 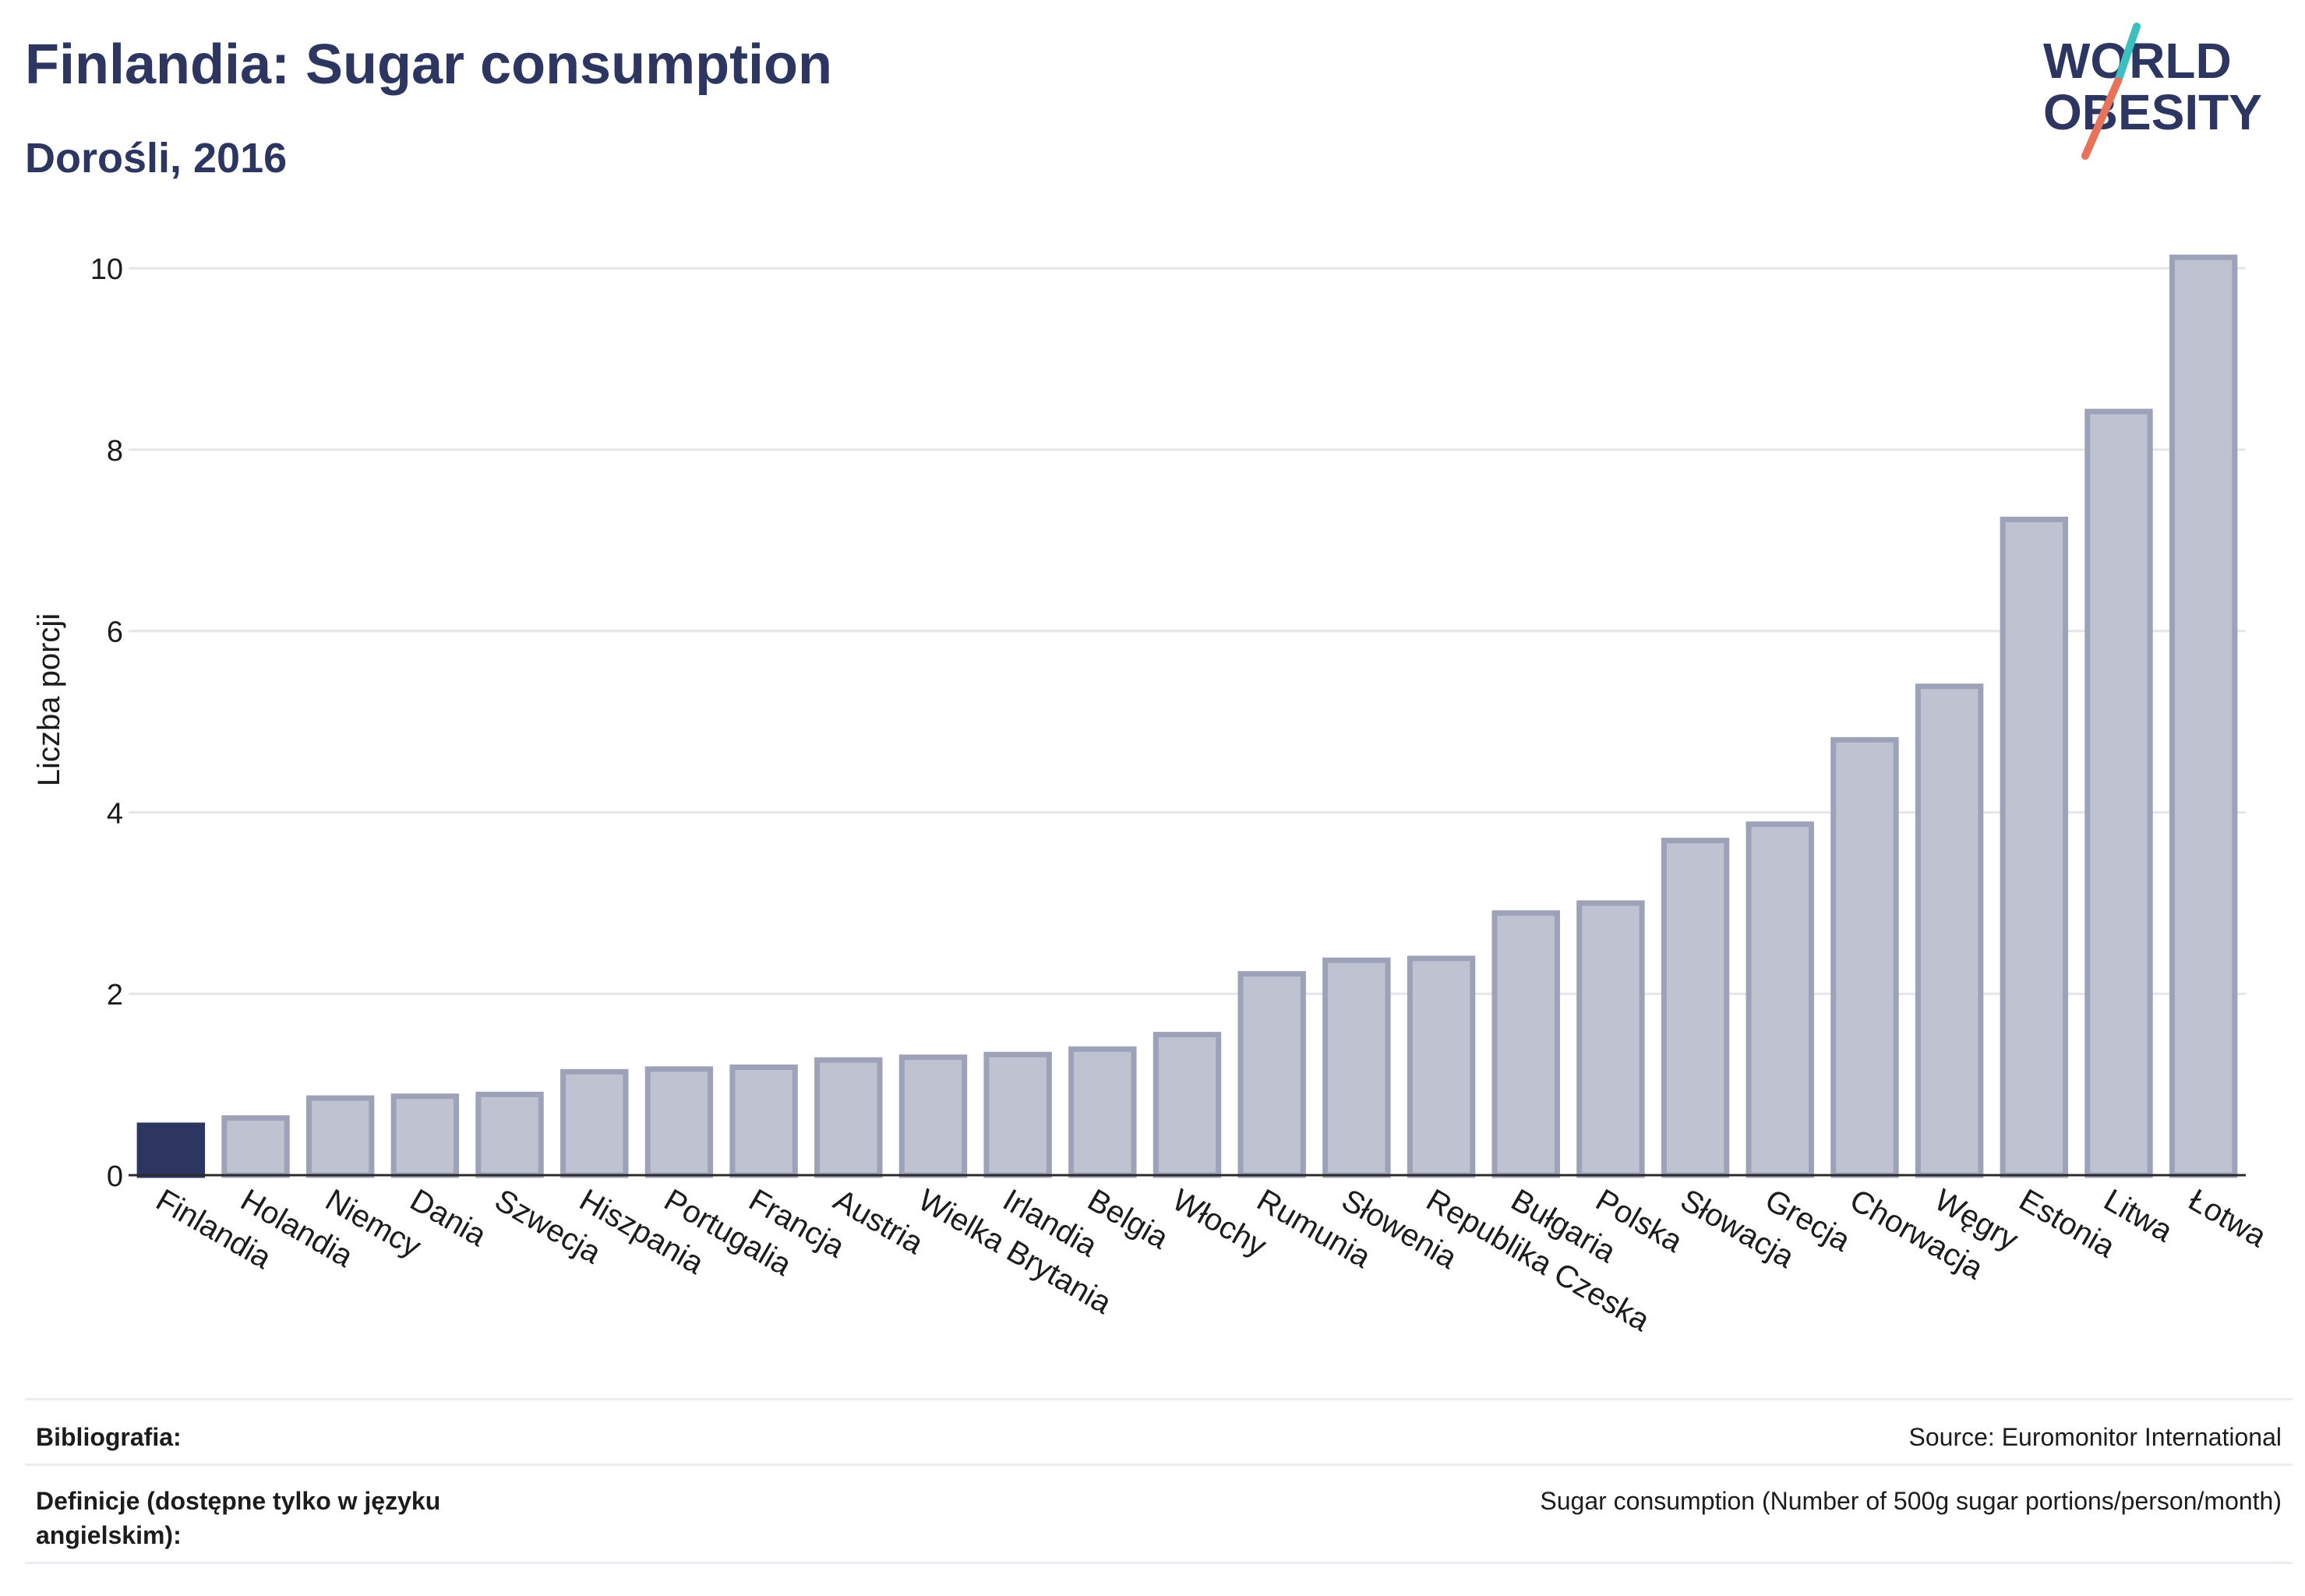 What do you see at coordinates (1271, 1074) in the screenshot?
I see `bar-rumunia` at bounding box center [1271, 1074].